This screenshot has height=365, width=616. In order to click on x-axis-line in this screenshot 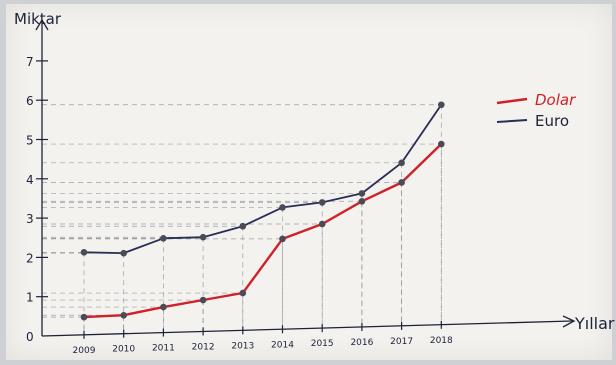, I will do `click(307, 328)`.